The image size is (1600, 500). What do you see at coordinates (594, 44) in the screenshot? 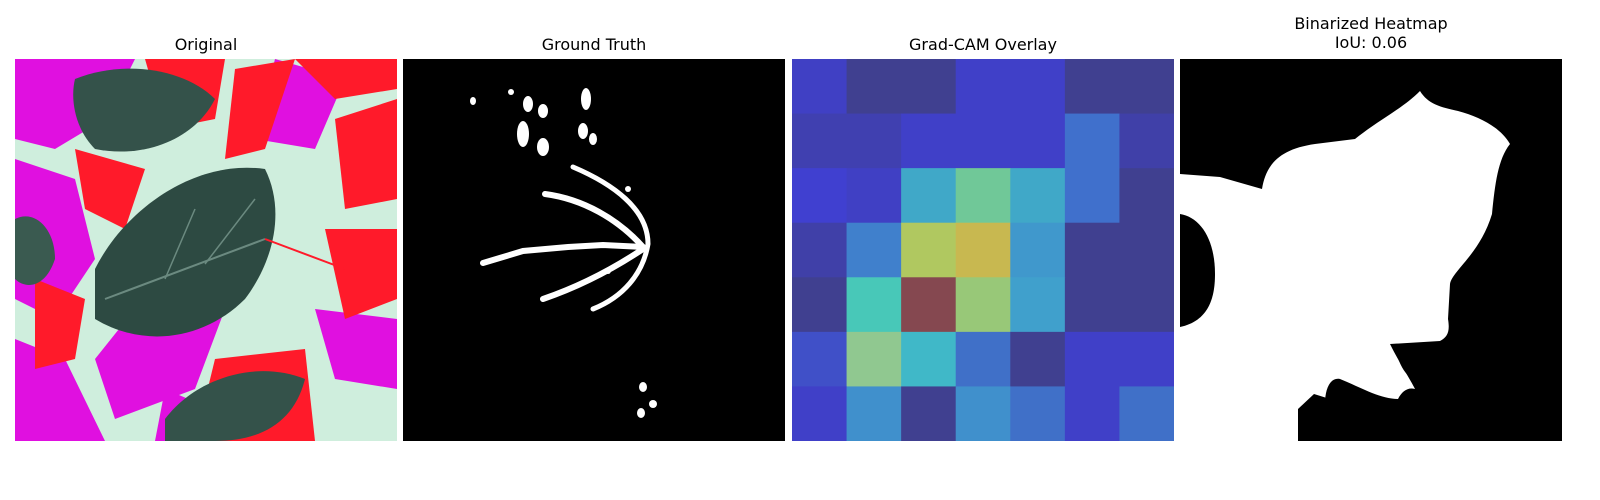
I see `panel-title-ground-truth: Ground Truth` at bounding box center [594, 44].